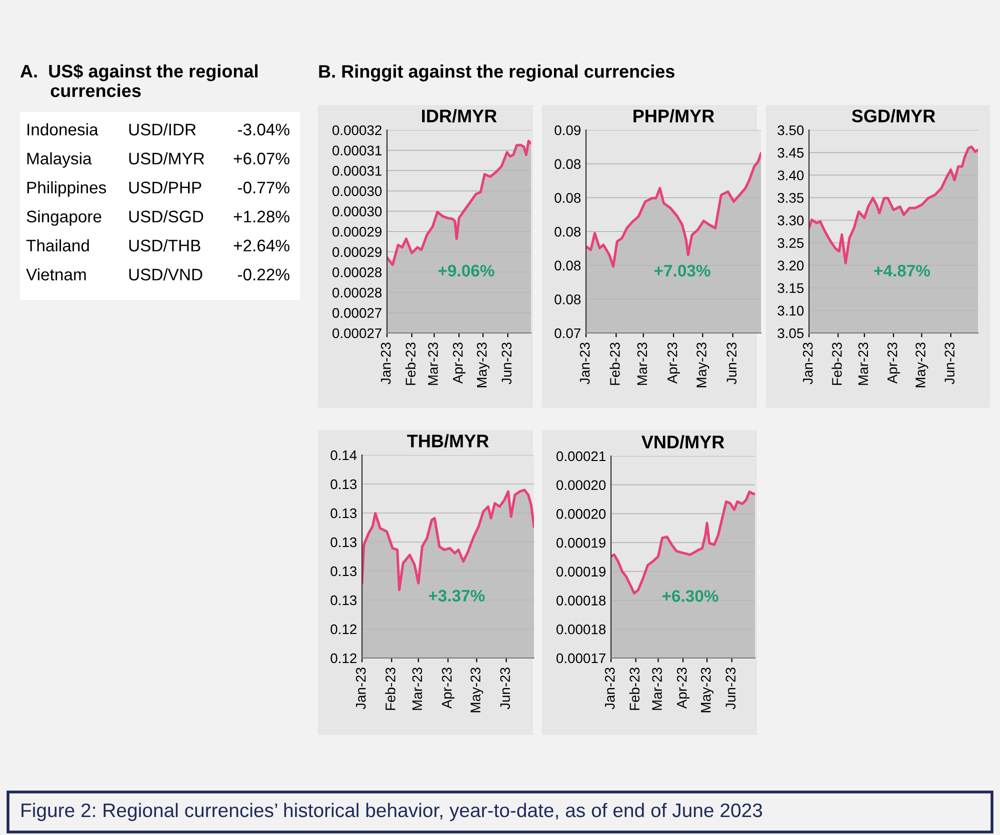 This screenshot has width=1000, height=835. What do you see at coordinates (262, 158) in the screenshot?
I see `text: +6.07%` at bounding box center [262, 158].